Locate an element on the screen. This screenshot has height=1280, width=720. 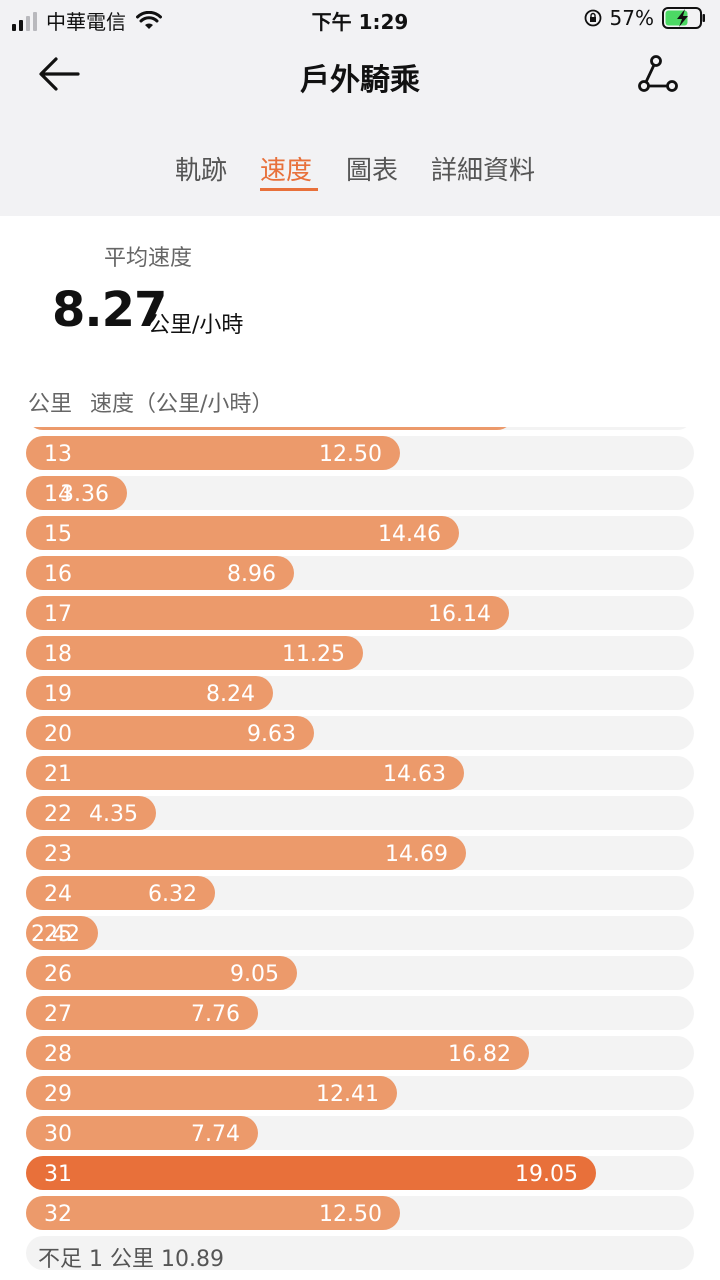
list-item: 23 14.69 is located at coordinates (360, 853).